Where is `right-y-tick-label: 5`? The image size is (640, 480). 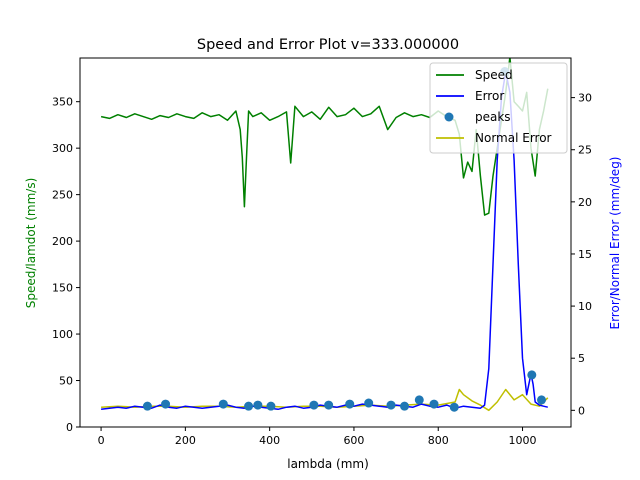
right-y-tick-label: 5 is located at coordinates (581, 358).